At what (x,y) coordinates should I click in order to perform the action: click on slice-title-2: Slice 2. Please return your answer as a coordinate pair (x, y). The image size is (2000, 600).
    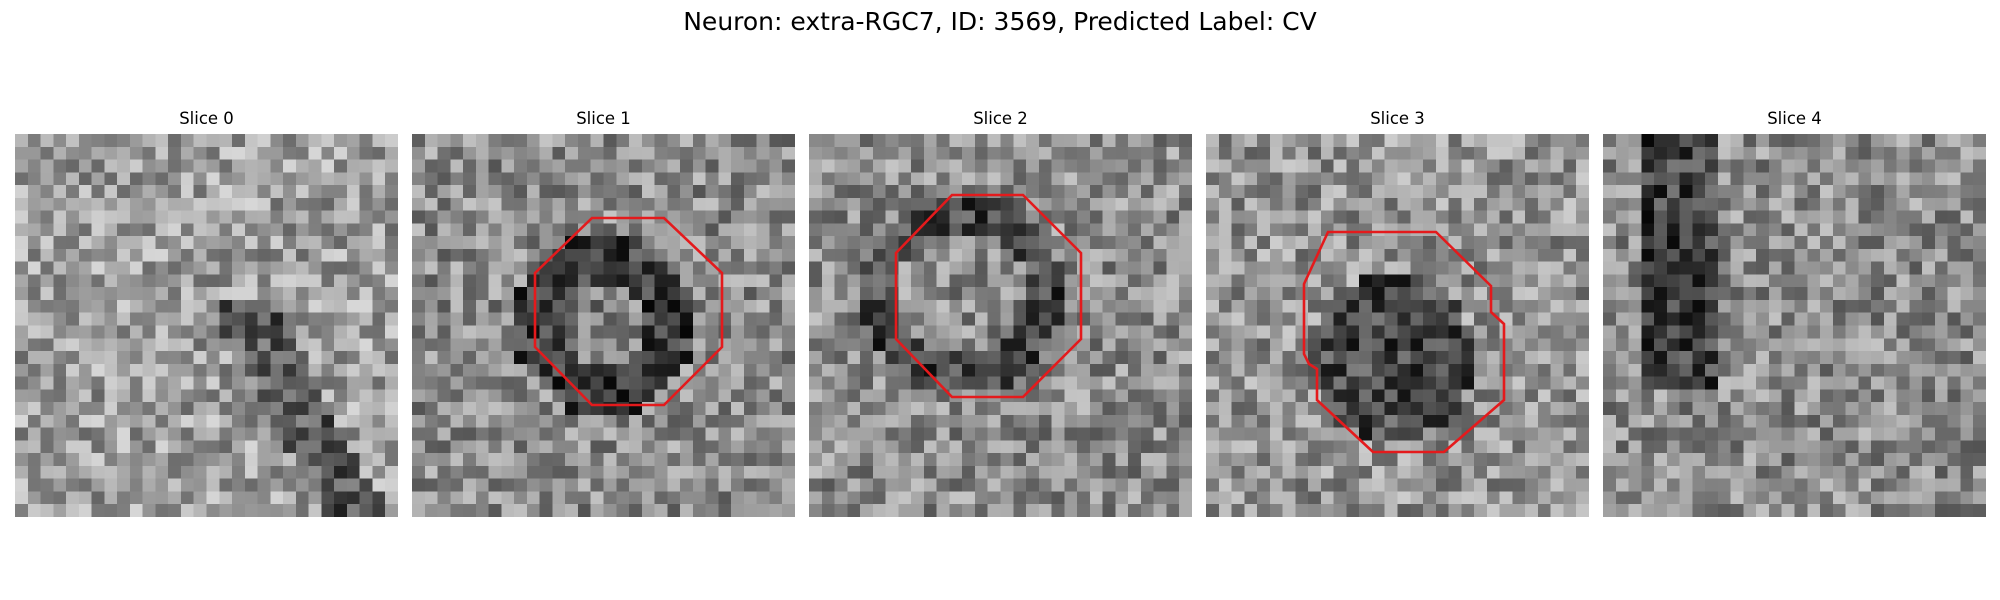
    Looking at the image, I should click on (1000, 118).